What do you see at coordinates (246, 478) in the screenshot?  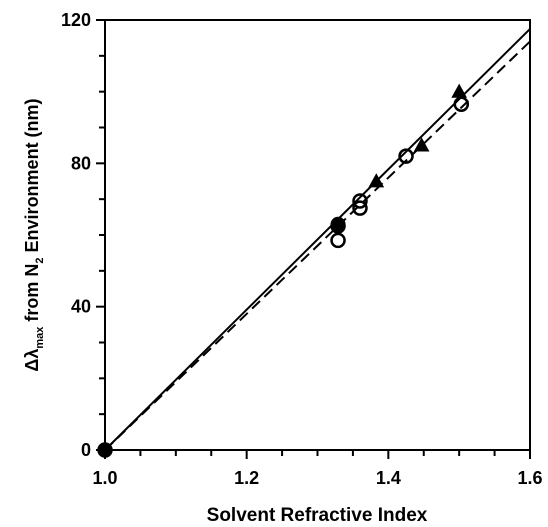 I see `x-tick-label: 1.2` at bounding box center [246, 478].